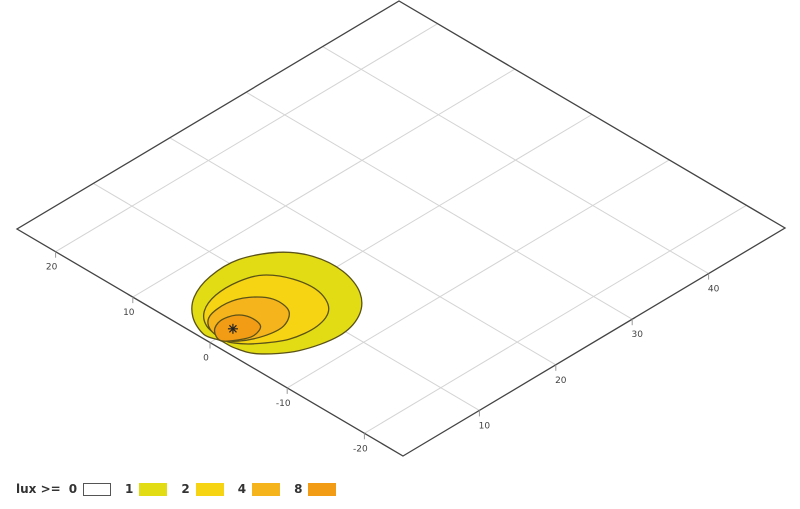  What do you see at coordinates (242, 489) in the screenshot?
I see `legend-label-3: 4` at bounding box center [242, 489].